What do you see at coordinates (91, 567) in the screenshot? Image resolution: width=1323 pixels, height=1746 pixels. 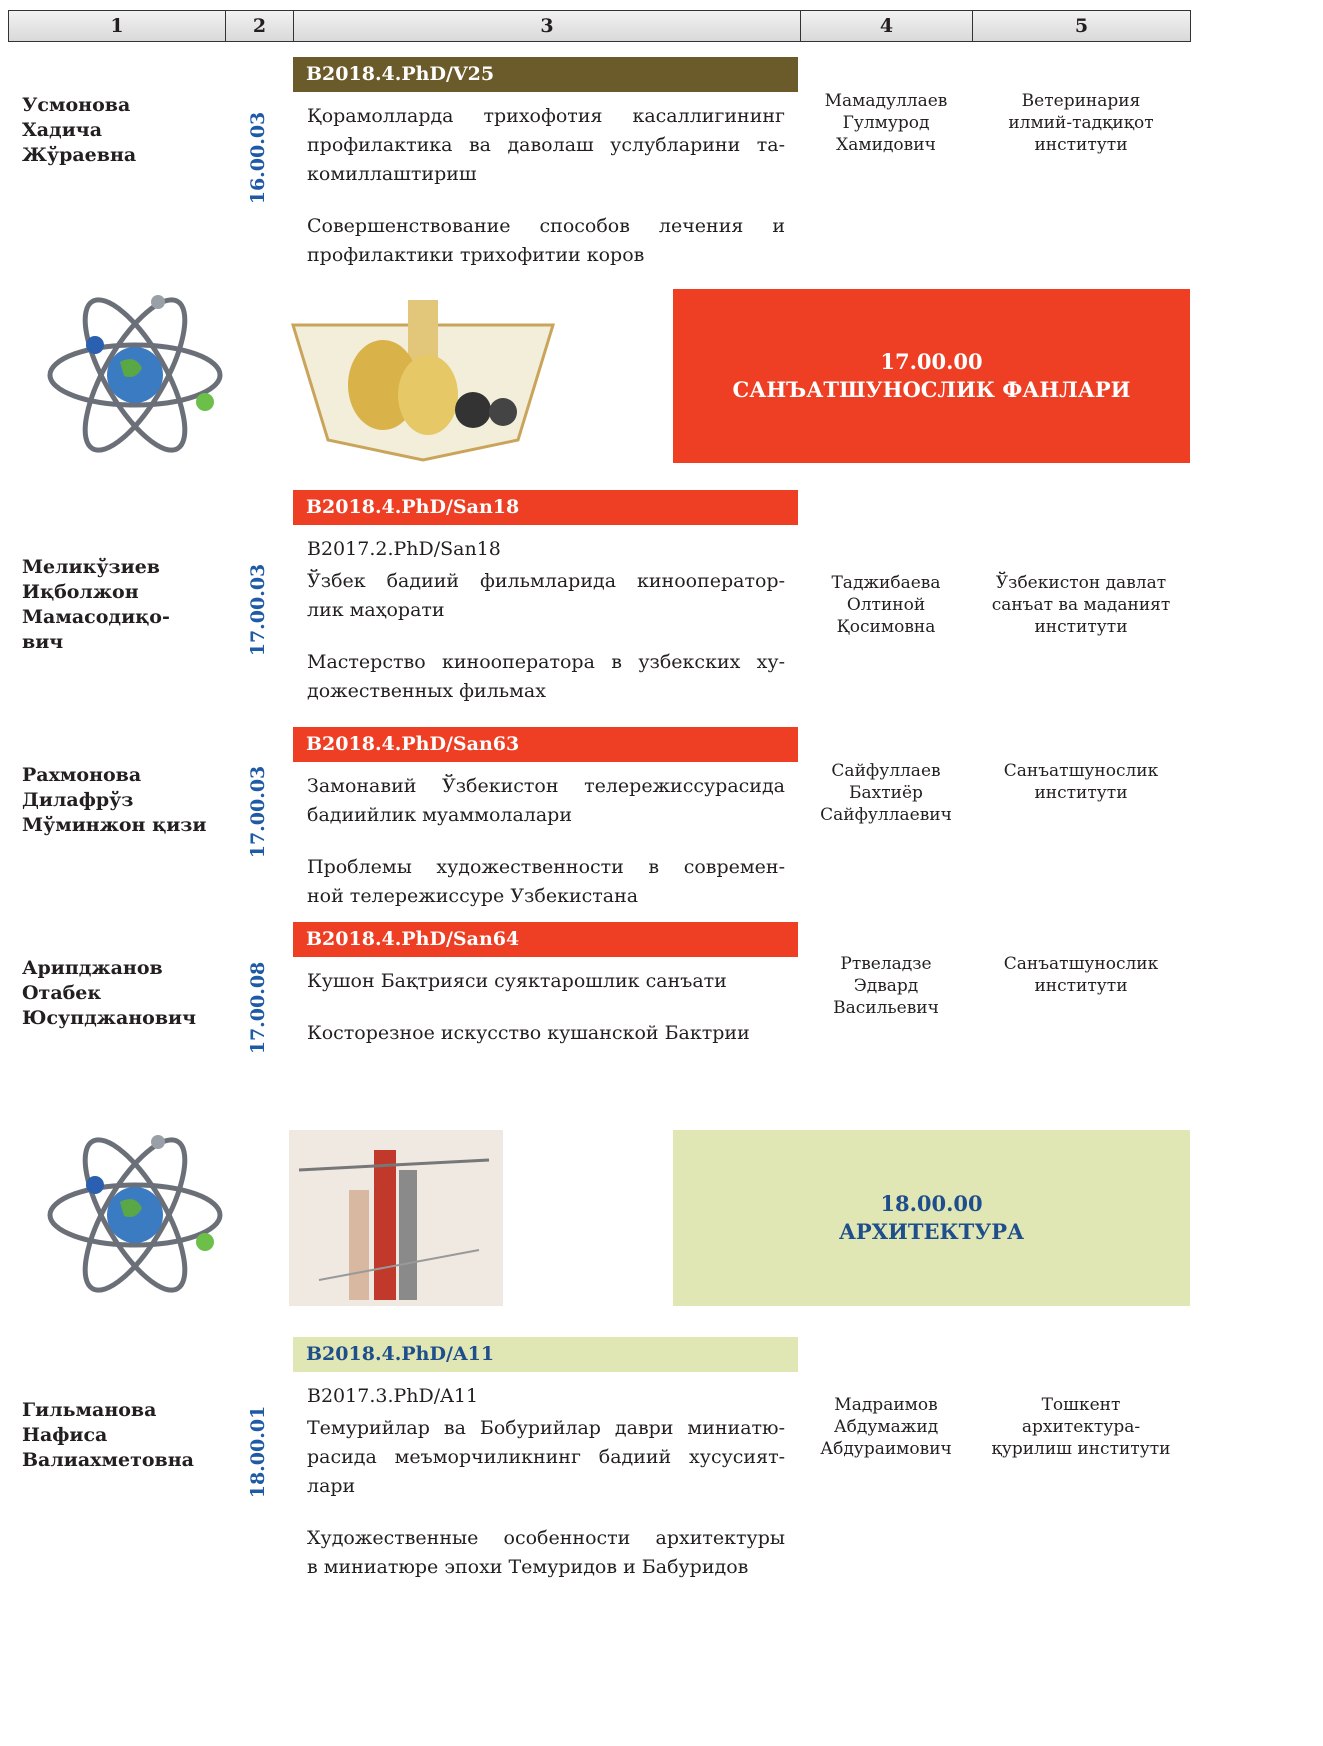 I see `author-name: Меликўзиев` at bounding box center [91, 567].